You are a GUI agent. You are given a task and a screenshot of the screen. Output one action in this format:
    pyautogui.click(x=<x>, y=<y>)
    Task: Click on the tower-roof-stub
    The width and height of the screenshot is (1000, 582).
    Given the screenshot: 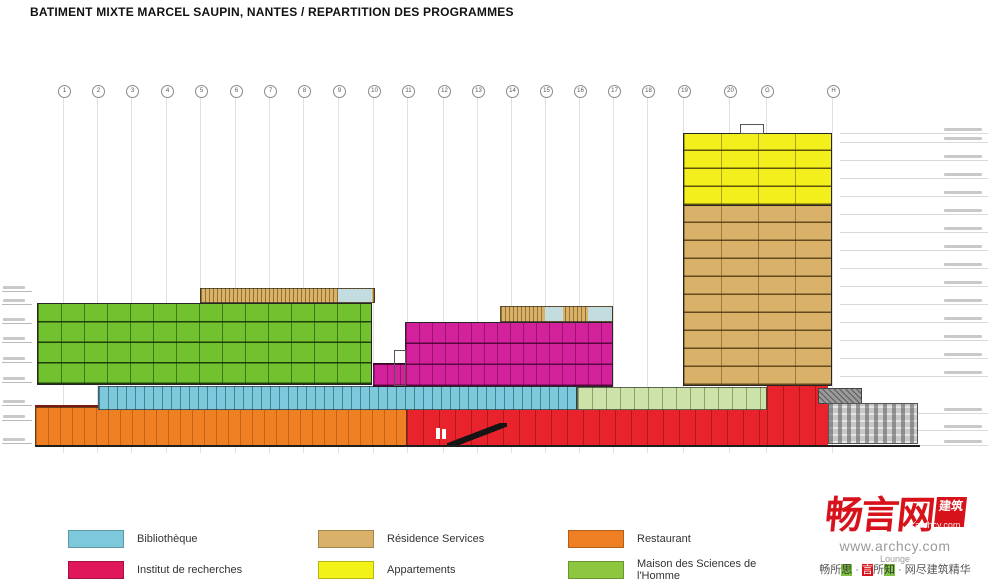 What is the action you would take?
    pyautogui.click(x=752, y=129)
    